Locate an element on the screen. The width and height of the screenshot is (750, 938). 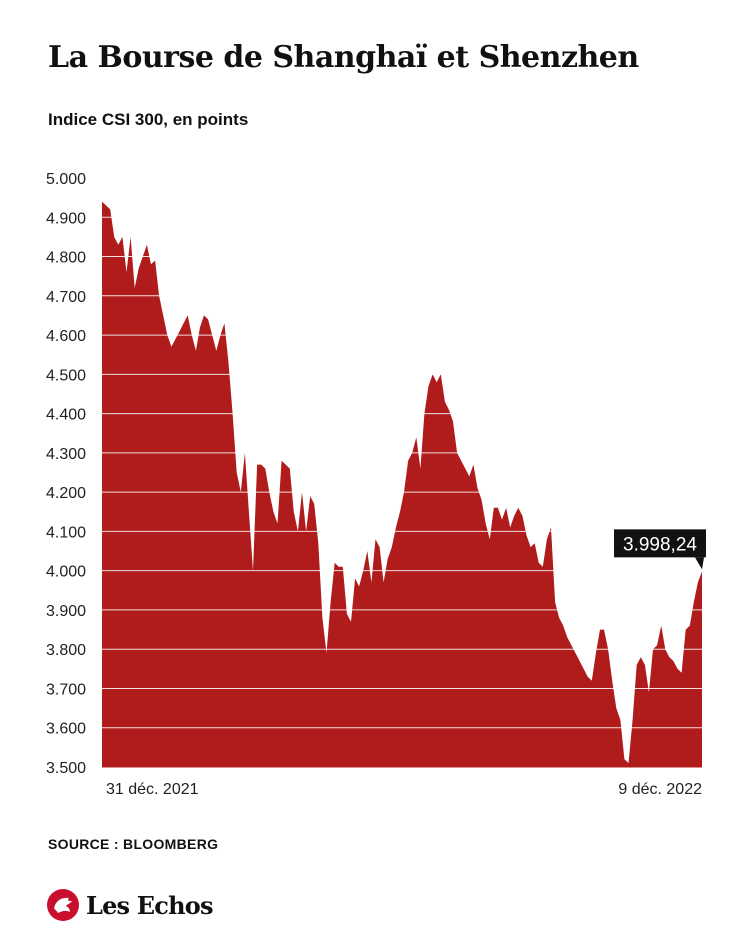
y-tick-label: 4.300 is located at coordinates (66, 454).